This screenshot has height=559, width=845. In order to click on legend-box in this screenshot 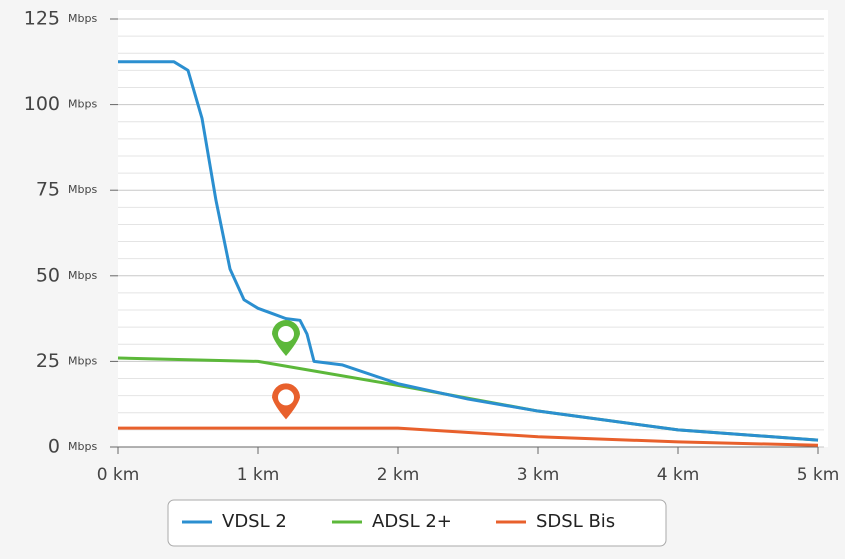, I will do `click(417, 523)`.